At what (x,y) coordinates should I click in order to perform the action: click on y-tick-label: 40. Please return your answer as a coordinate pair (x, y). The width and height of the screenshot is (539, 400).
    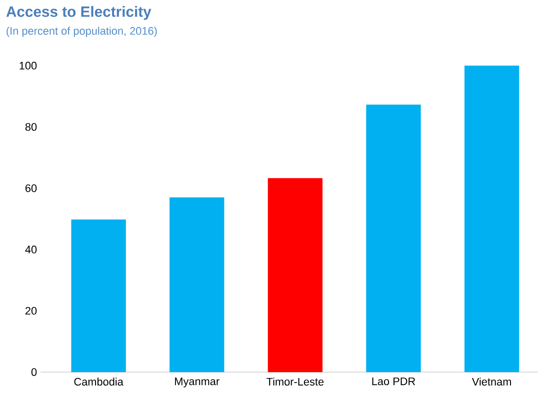
    Looking at the image, I should click on (31, 250).